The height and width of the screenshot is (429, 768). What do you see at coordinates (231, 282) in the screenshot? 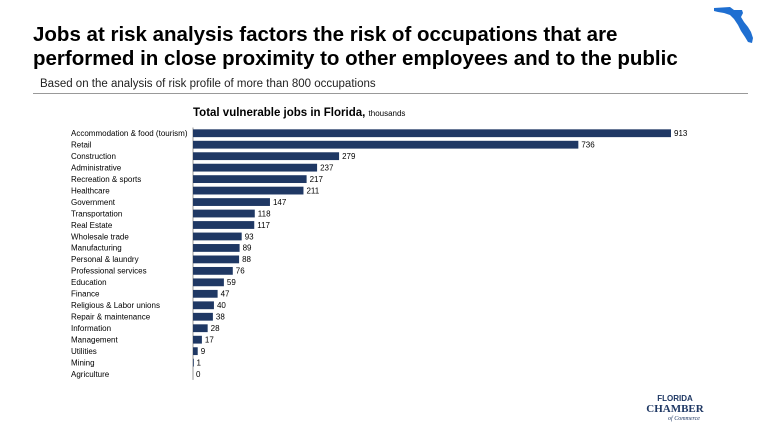
I see `value-label: 59` at bounding box center [231, 282].